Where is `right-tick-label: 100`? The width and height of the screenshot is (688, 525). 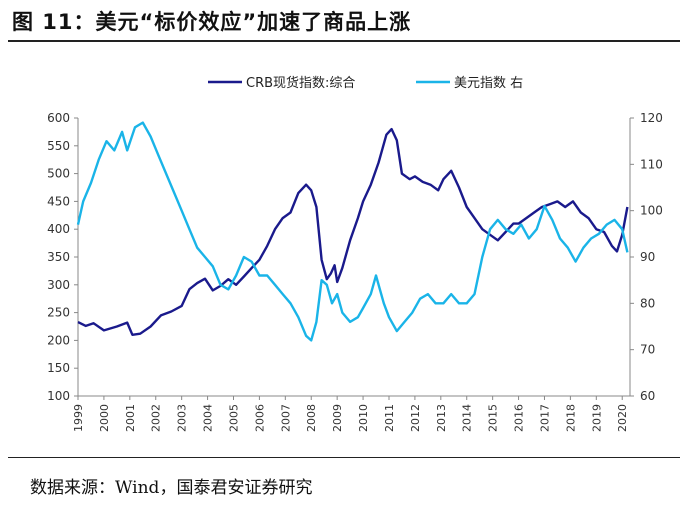
right-tick-label: 100 is located at coordinates (651, 211).